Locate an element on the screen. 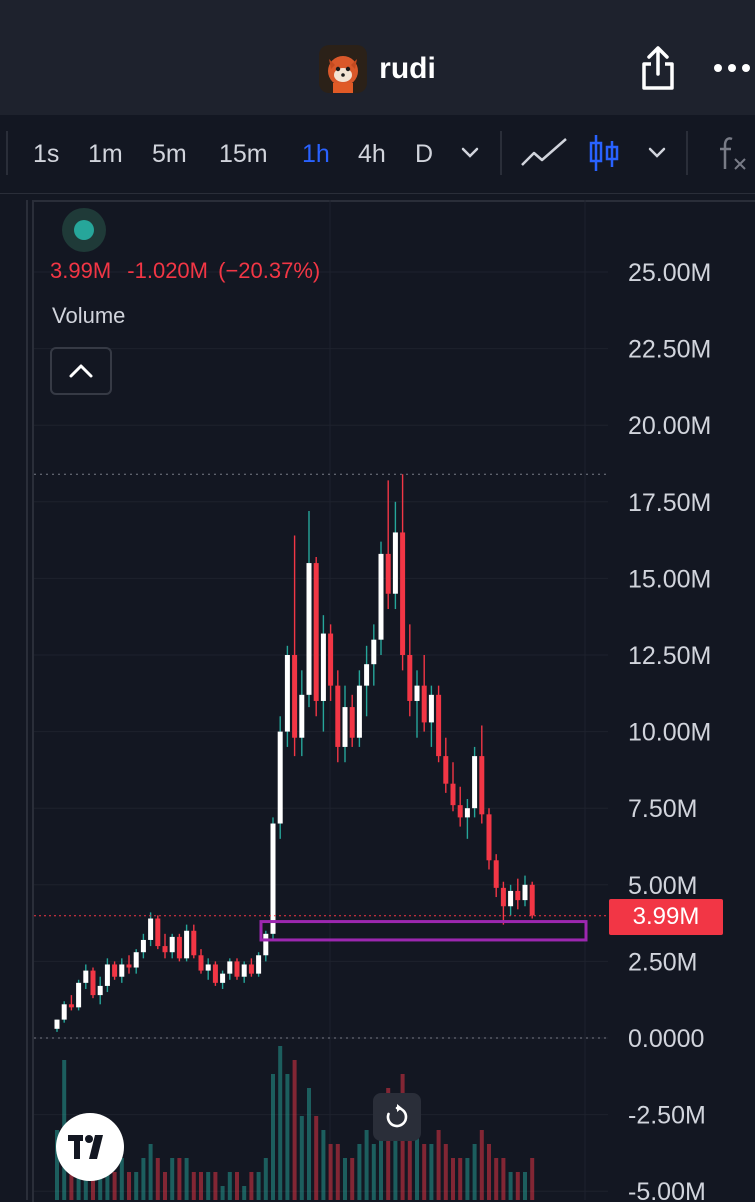 Image resolution: width=755 pixels, height=1202 pixels. candlestick-button is located at coordinates (604, 151).